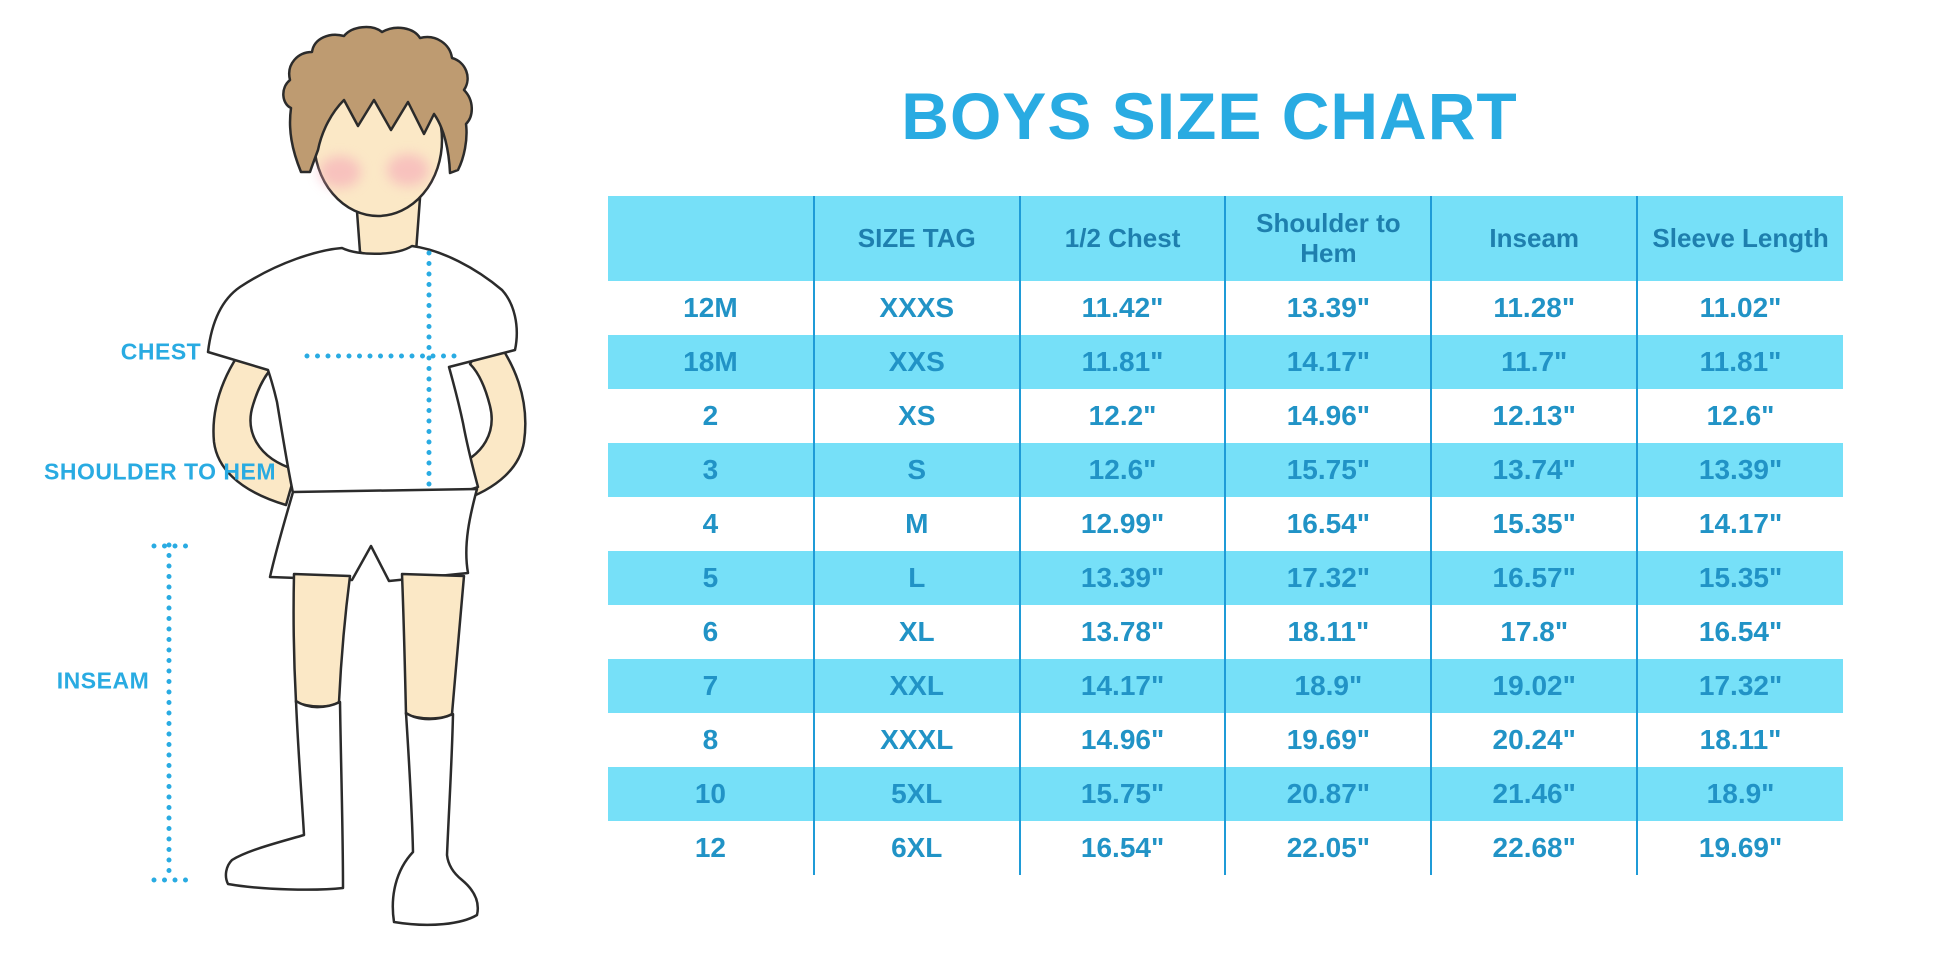 This screenshot has height=973, width=1946. Describe the element at coordinates (710, 523) in the screenshot. I see `size-cell: 4` at that location.